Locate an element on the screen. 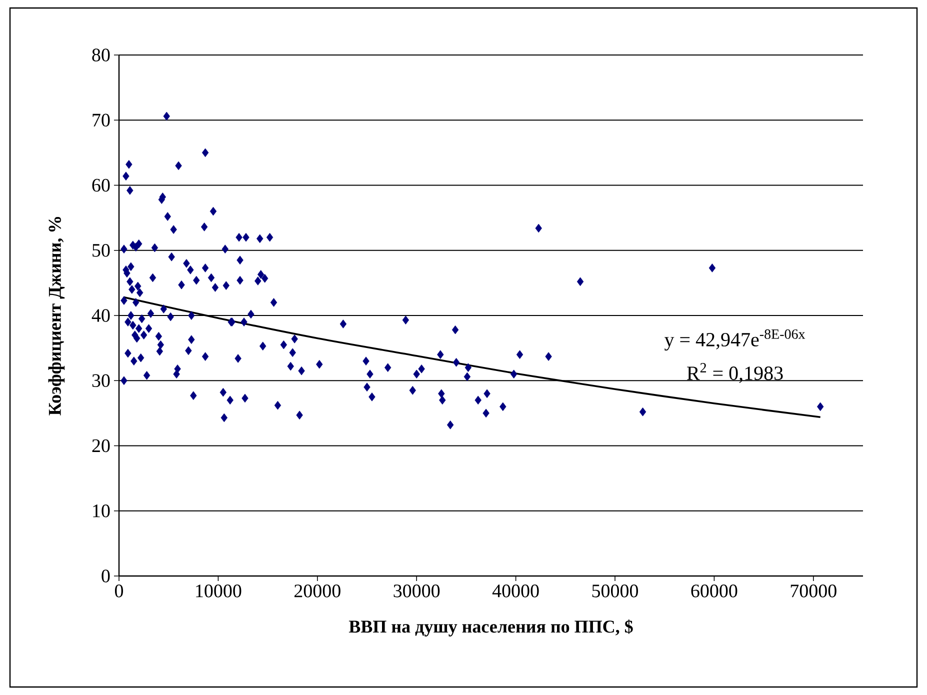  y-tick-label: 70 is located at coordinates (101, 120).